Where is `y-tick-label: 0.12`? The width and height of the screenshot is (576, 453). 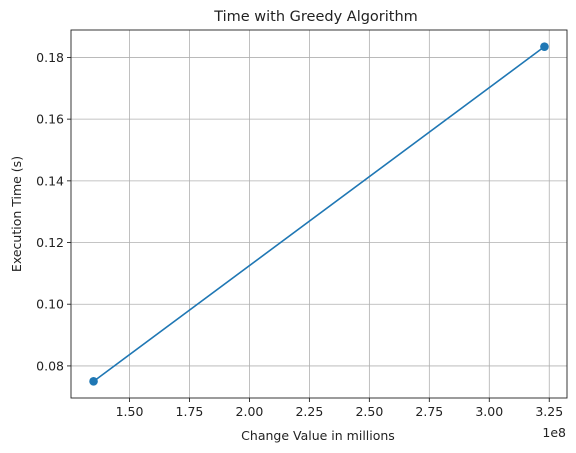
y-tick-label: 0.12 is located at coordinates (50, 242).